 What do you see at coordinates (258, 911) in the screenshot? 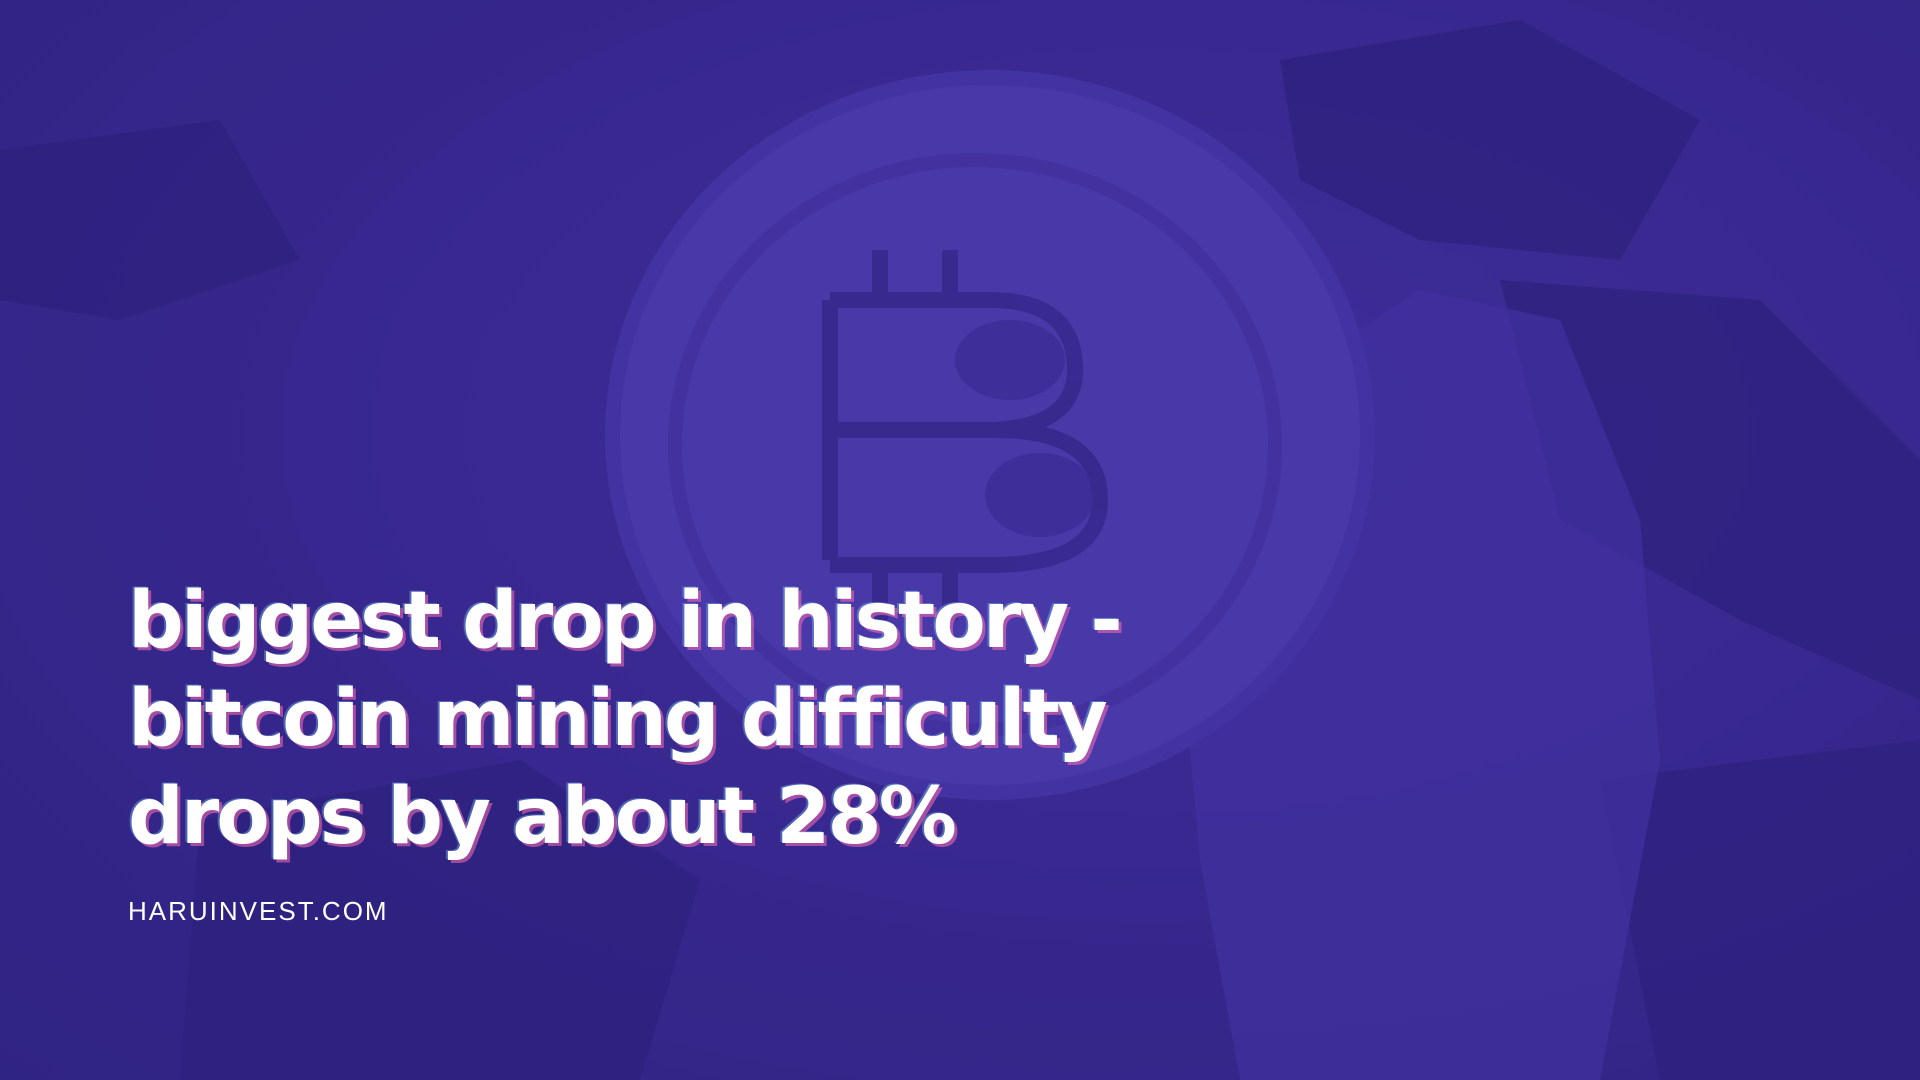
I see `site-url: HARUINVEST.COM` at bounding box center [258, 911].